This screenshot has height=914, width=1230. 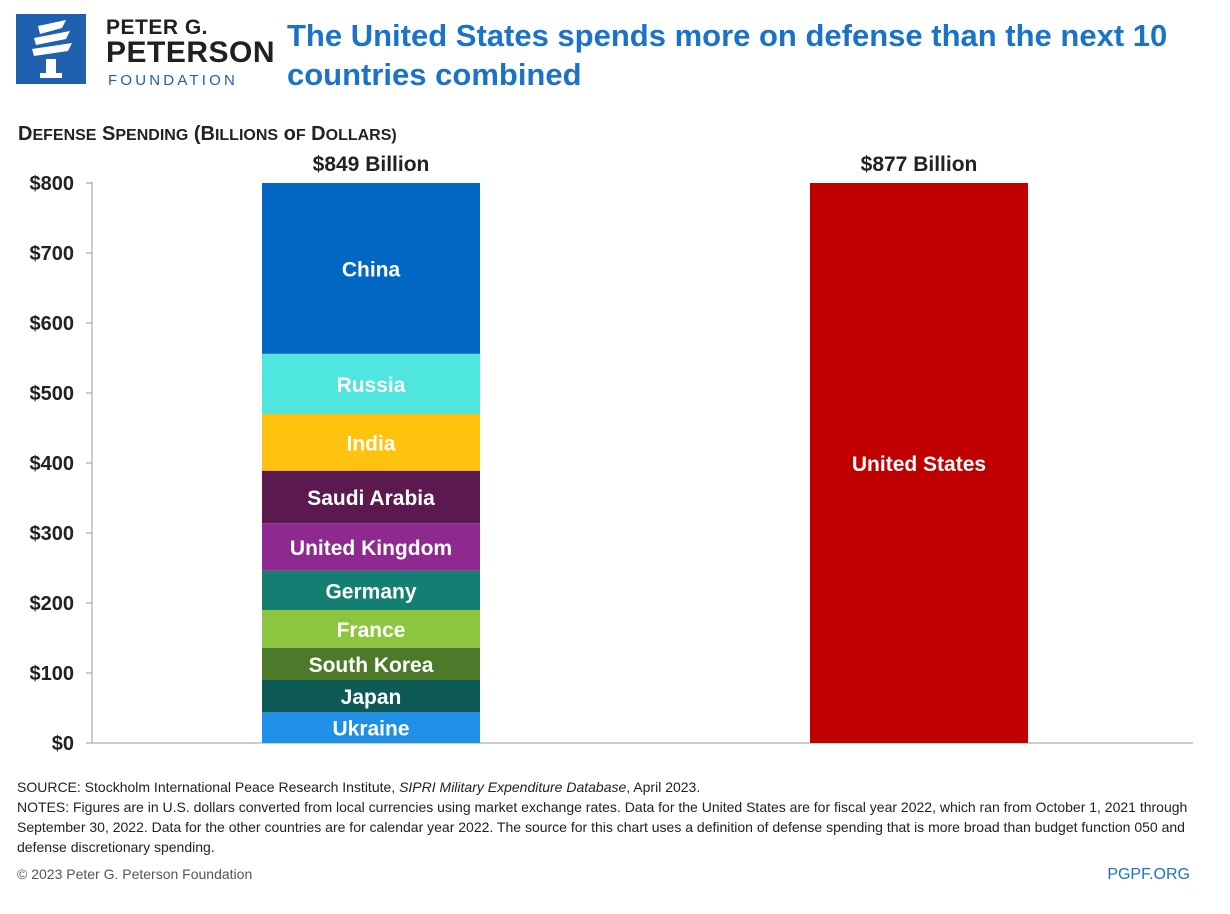 What do you see at coordinates (157, 27) in the screenshot?
I see `logo-line-1: PETER G.` at bounding box center [157, 27].